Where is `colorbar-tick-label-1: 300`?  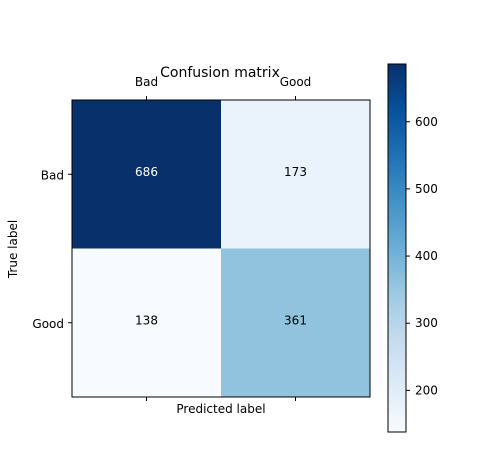 colorbar-tick-label-1: 300 is located at coordinates (426, 323).